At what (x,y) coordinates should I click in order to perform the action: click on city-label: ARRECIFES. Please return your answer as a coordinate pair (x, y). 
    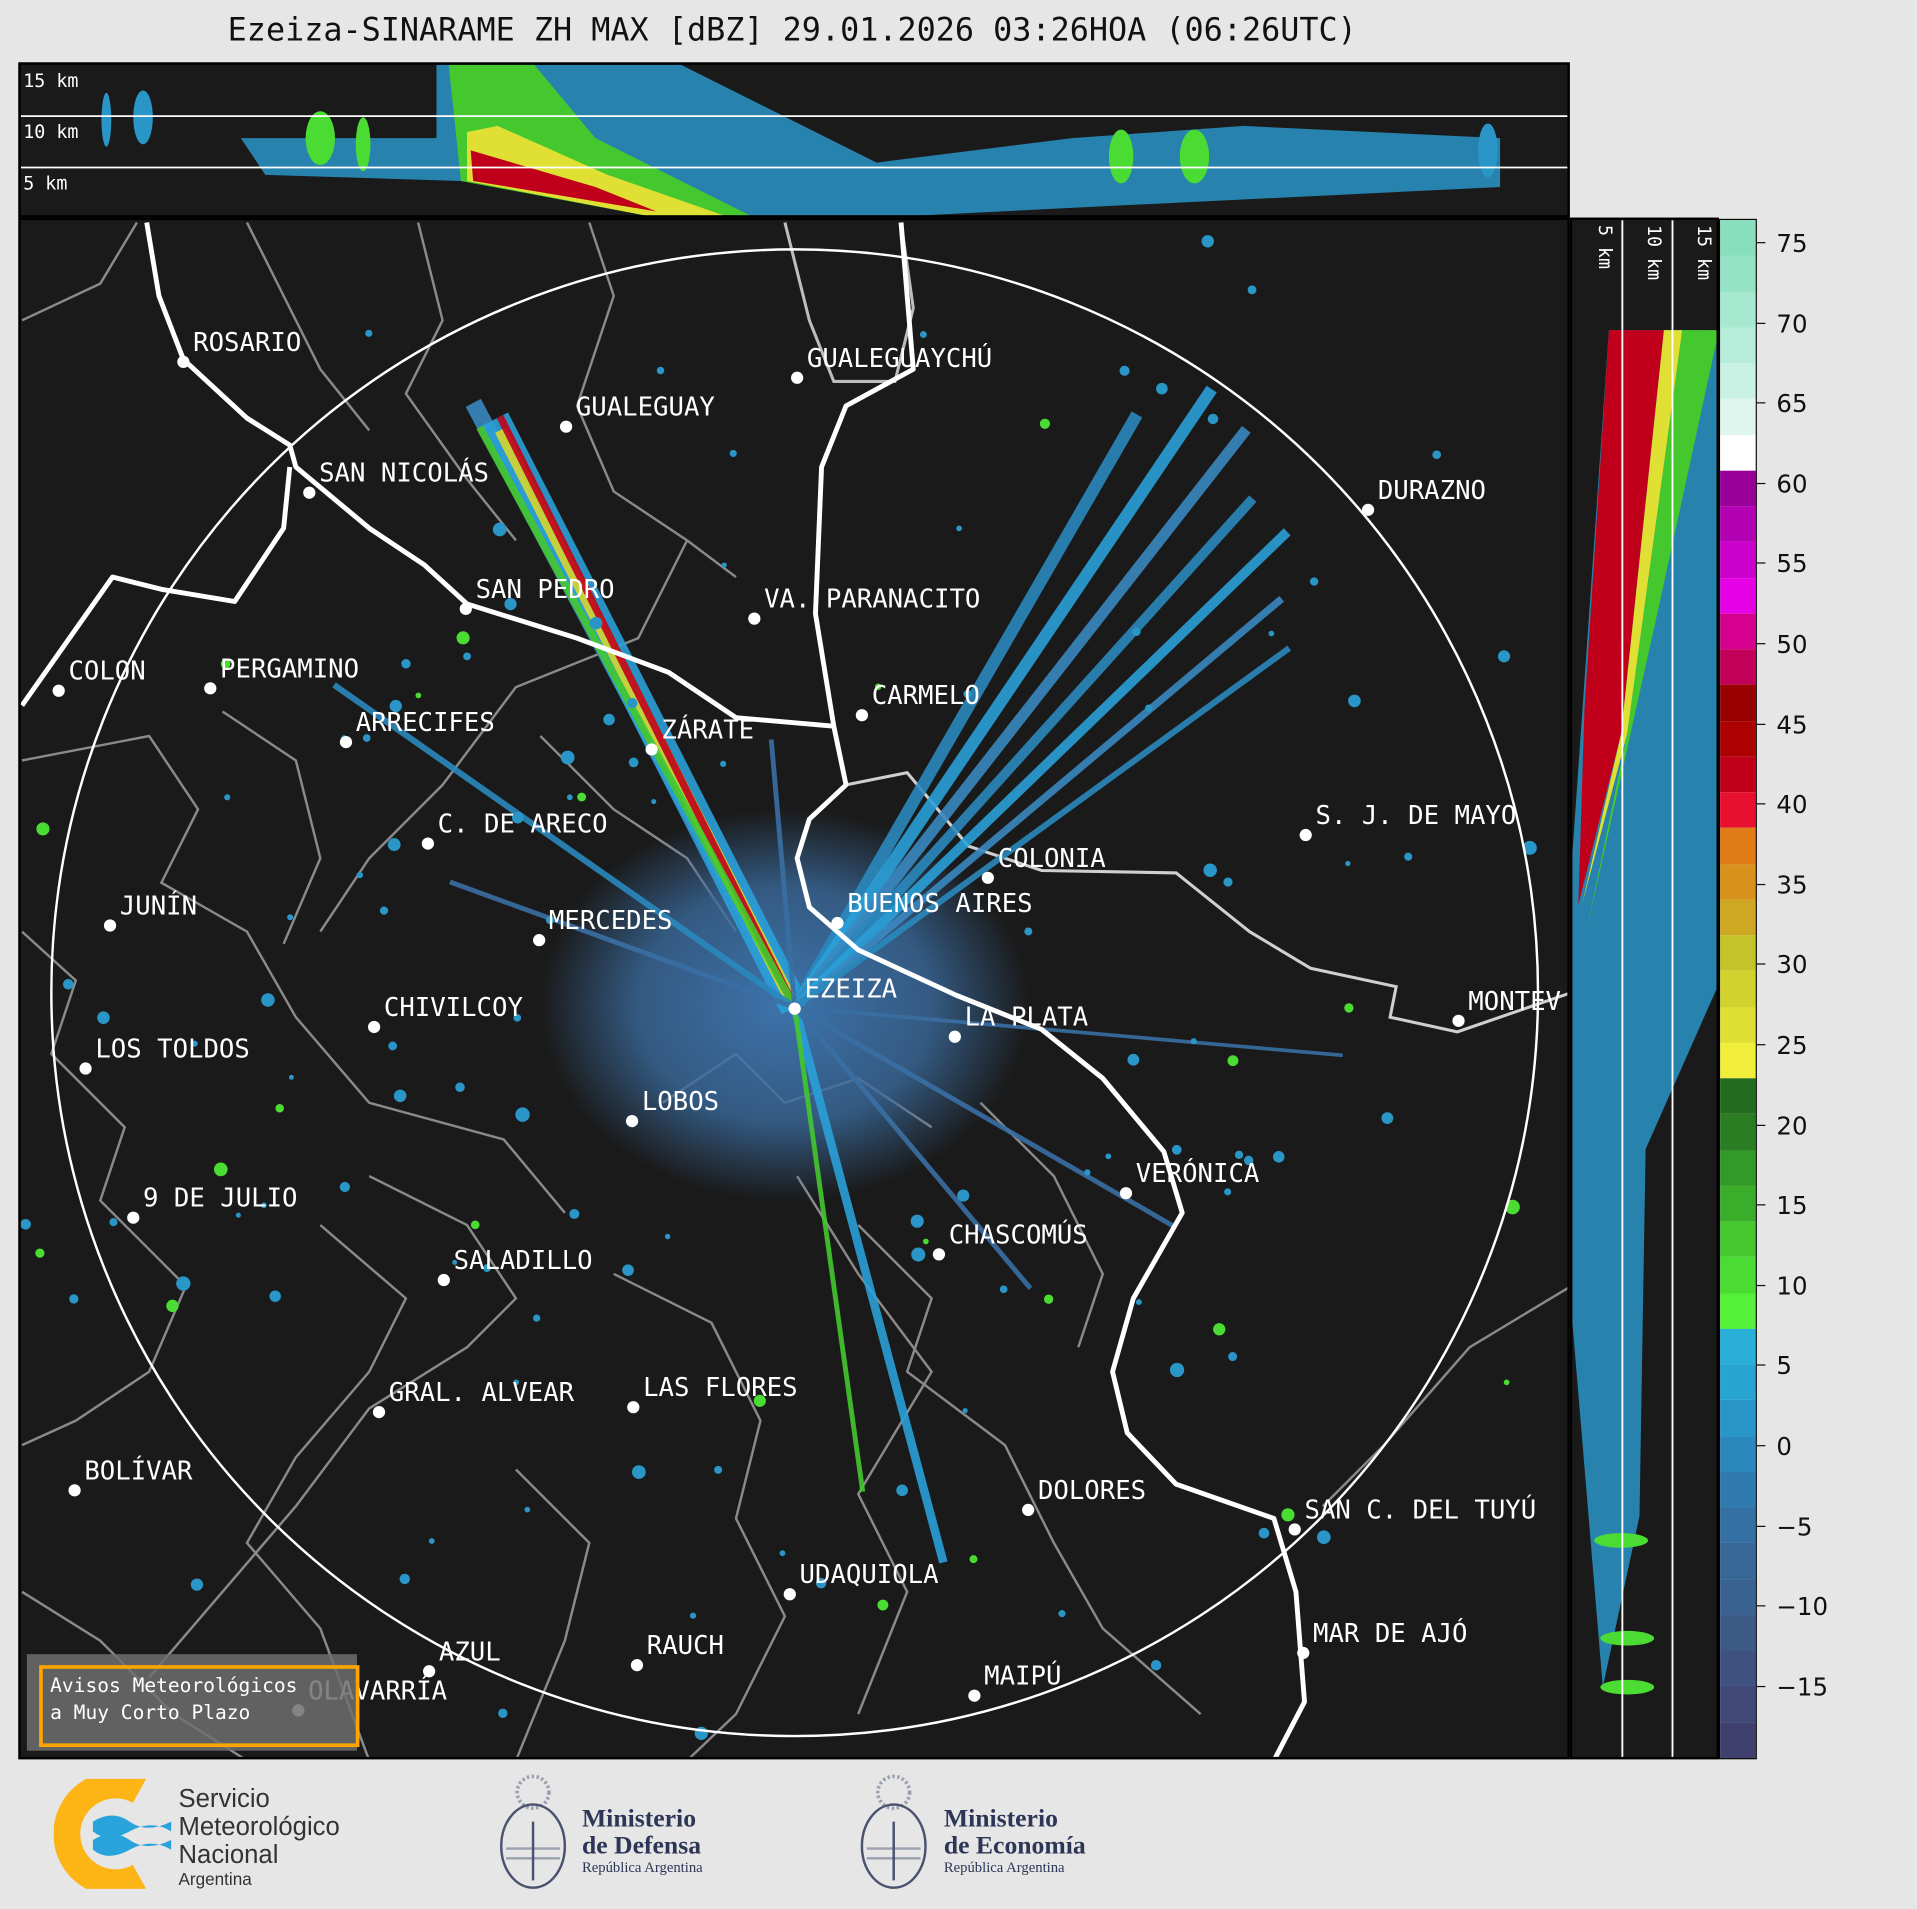
    Looking at the image, I should click on (425, 723).